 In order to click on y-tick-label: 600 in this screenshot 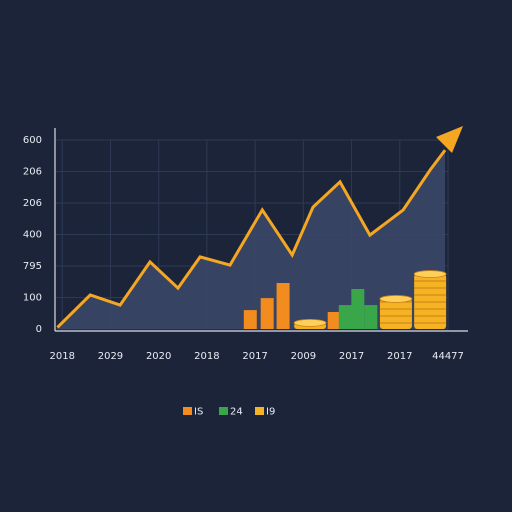, I will do `click(32, 140)`.